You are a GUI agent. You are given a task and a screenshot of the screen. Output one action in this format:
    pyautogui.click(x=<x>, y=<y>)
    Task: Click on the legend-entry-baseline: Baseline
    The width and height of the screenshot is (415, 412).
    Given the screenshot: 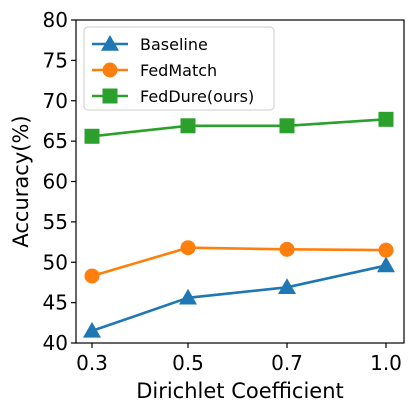 What is the action you would take?
    pyautogui.click(x=150, y=44)
    